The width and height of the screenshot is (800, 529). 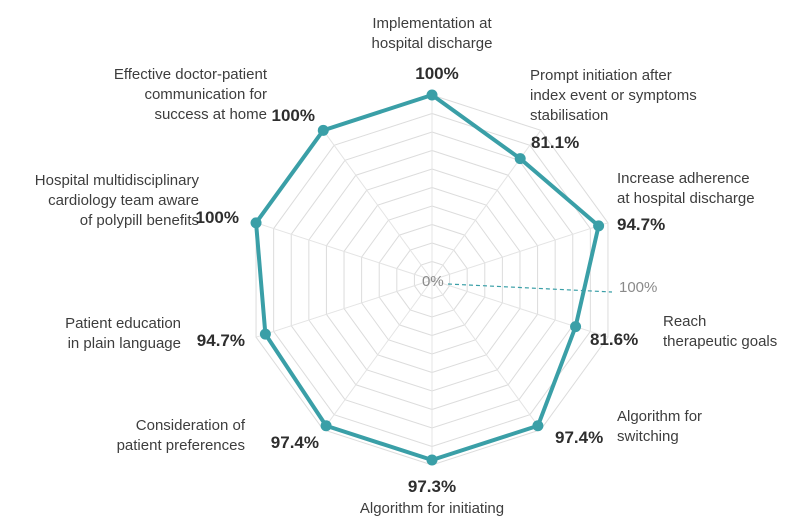 I want to click on axis-reference-line, so click(x=530, y=288).